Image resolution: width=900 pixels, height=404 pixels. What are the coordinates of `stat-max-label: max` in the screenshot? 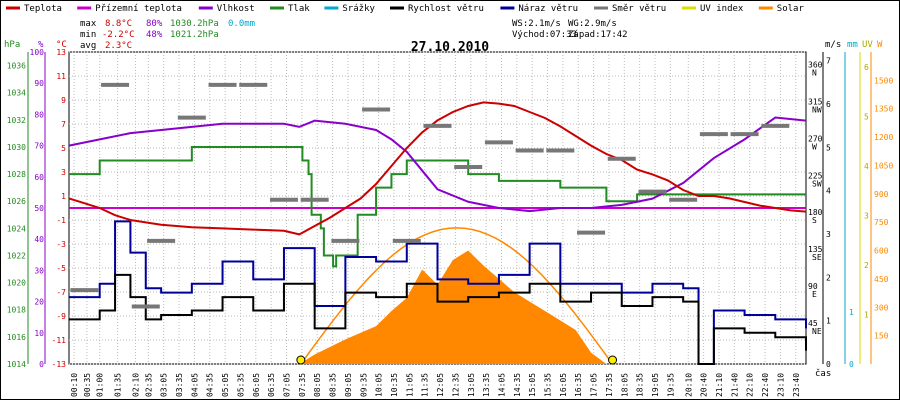 It's located at (88, 24).